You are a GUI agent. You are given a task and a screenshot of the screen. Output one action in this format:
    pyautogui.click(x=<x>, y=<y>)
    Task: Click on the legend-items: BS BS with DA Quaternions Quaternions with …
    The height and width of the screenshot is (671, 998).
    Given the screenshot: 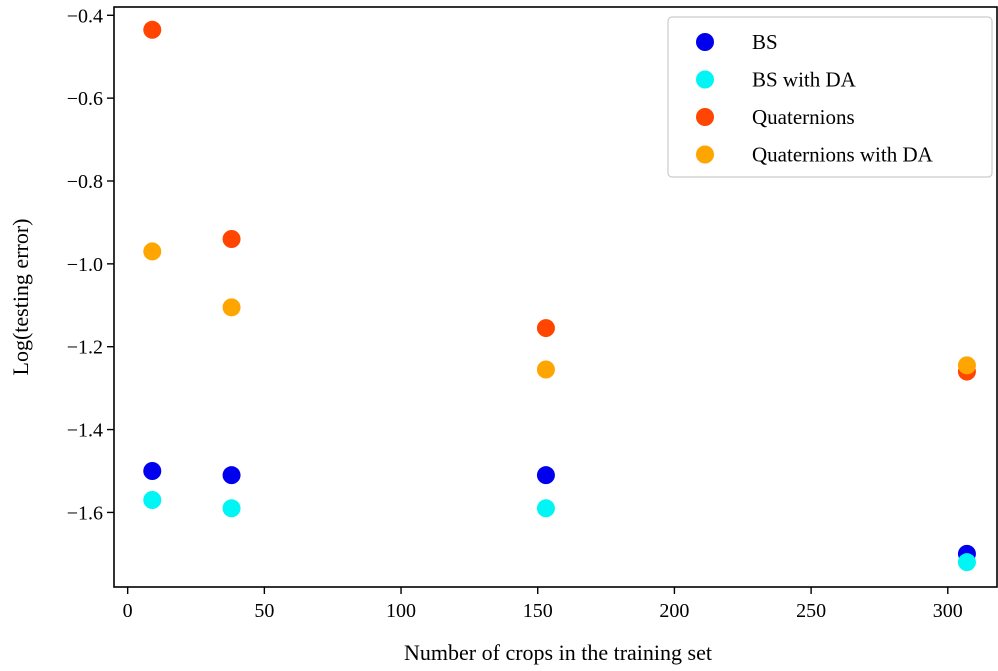 What is the action you would take?
    pyautogui.click(x=815, y=98)
    